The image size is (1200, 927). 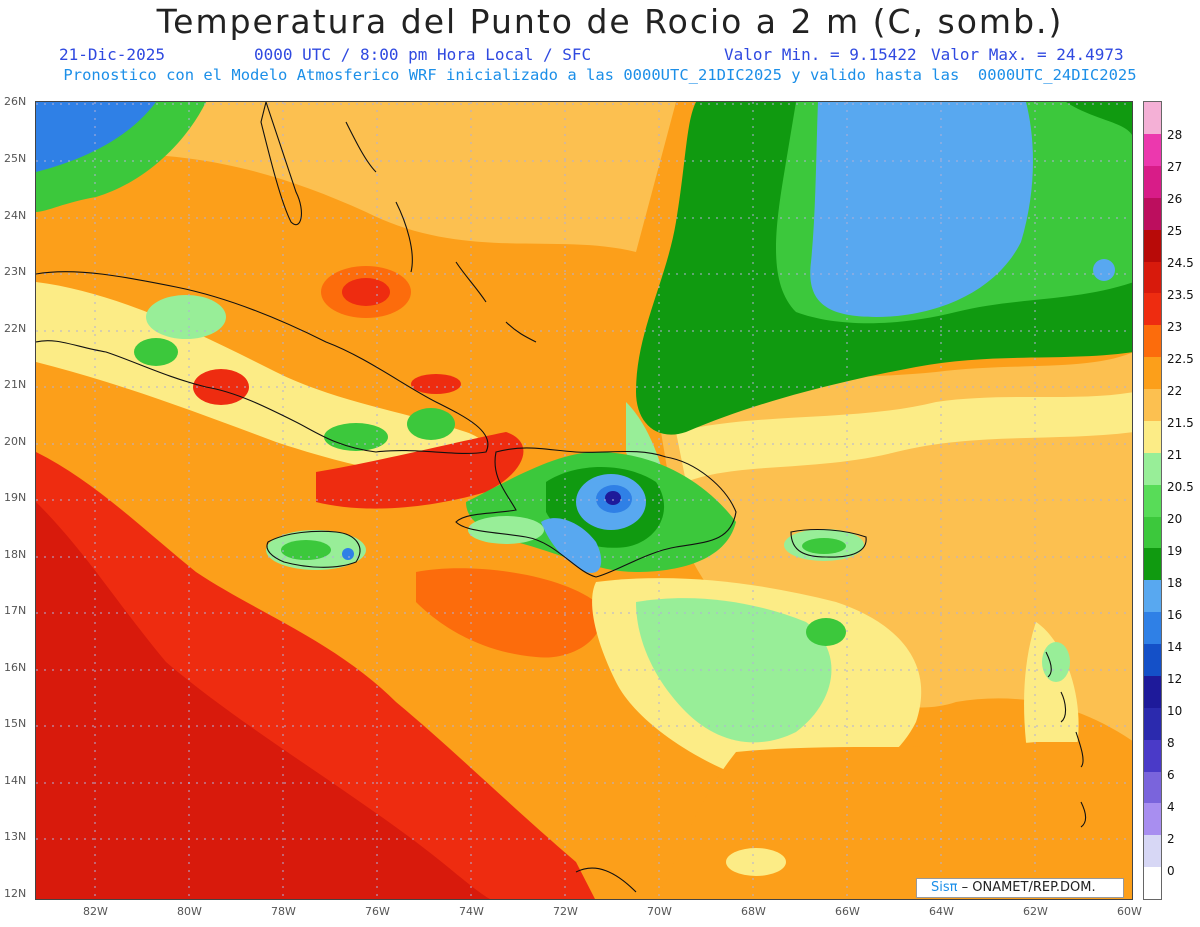 I want to click on lat-label: 15N, so click(x=15, y=723).